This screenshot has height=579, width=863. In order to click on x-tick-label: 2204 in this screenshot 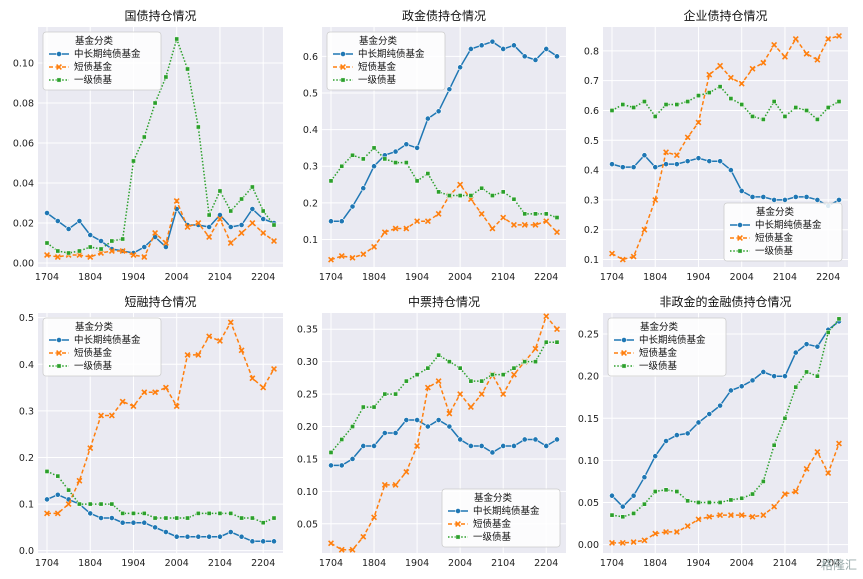, I will do `click(828, 563)`.